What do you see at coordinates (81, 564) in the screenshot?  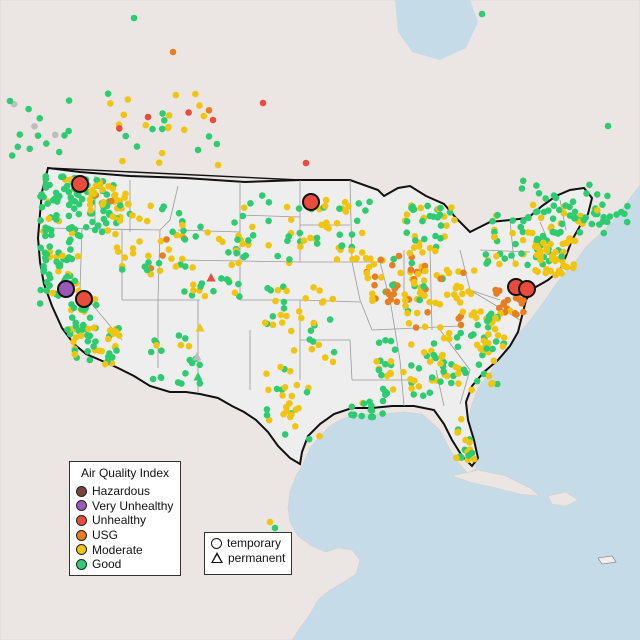 I see `good-swatch` at bounding box center [81, 564].